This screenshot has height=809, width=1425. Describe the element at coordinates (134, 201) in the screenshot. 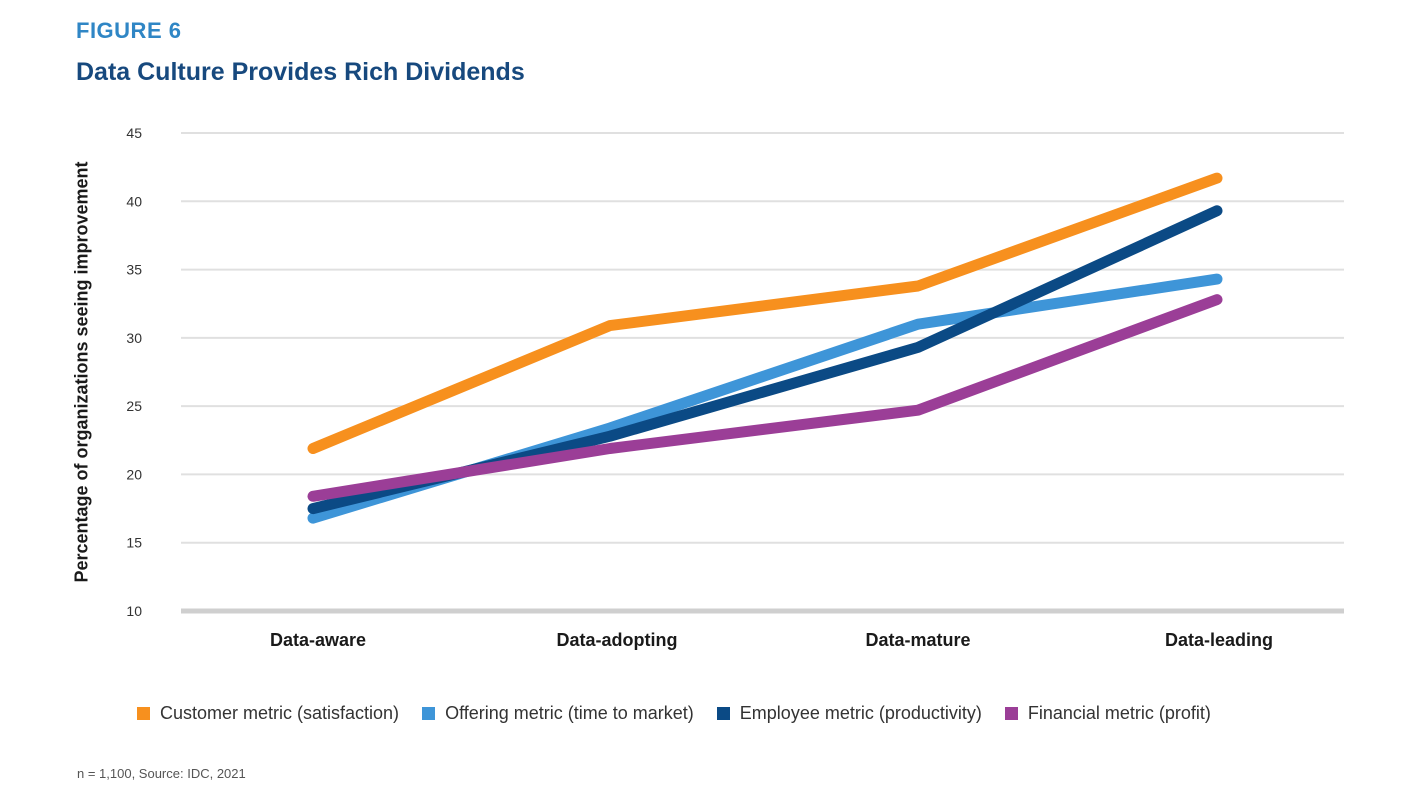

I see `y-tick-label: 40` at that location.